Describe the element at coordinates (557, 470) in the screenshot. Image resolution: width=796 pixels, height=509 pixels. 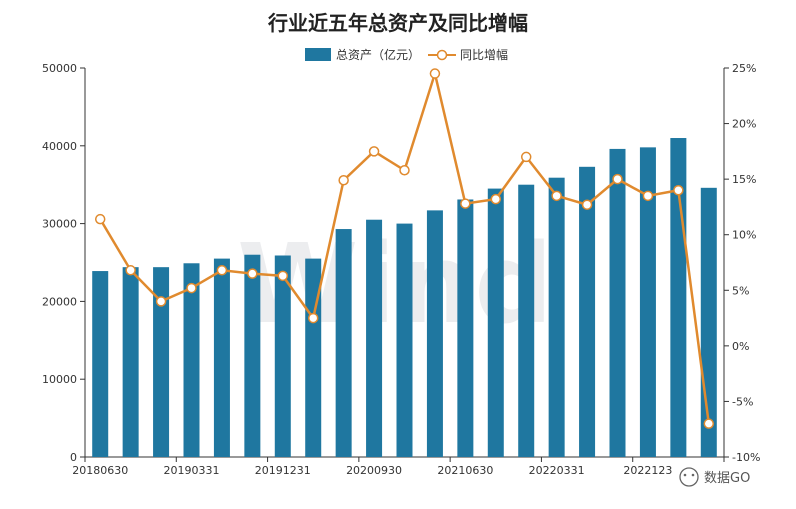
I see `x-tick-label: 20220331` at that location.